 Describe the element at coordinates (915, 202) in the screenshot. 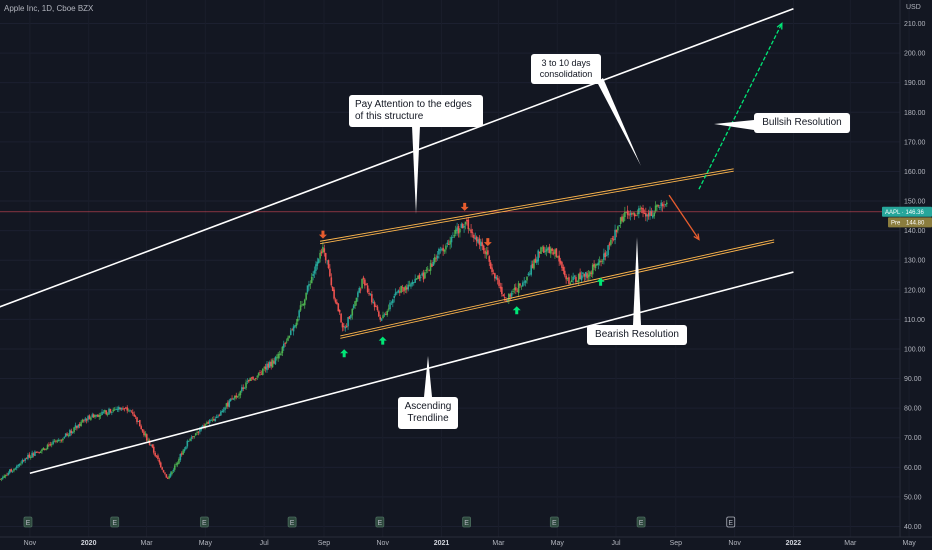

I see `y-tick-label: 150.00` at that location.